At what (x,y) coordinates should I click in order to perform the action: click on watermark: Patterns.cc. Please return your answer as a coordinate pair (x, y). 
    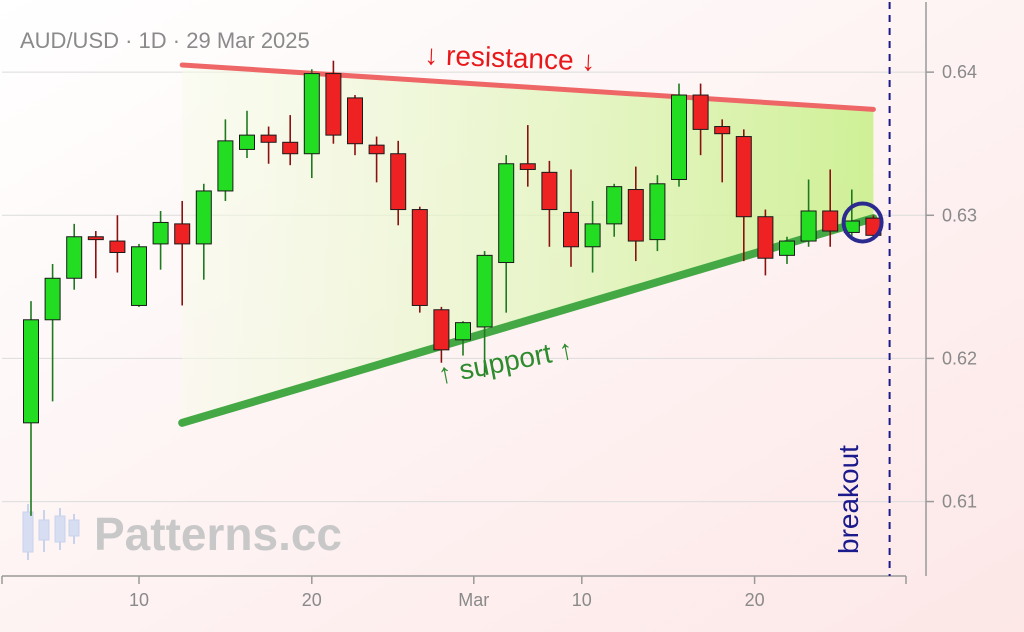
    Looking at the image, I should click on (182, 532).